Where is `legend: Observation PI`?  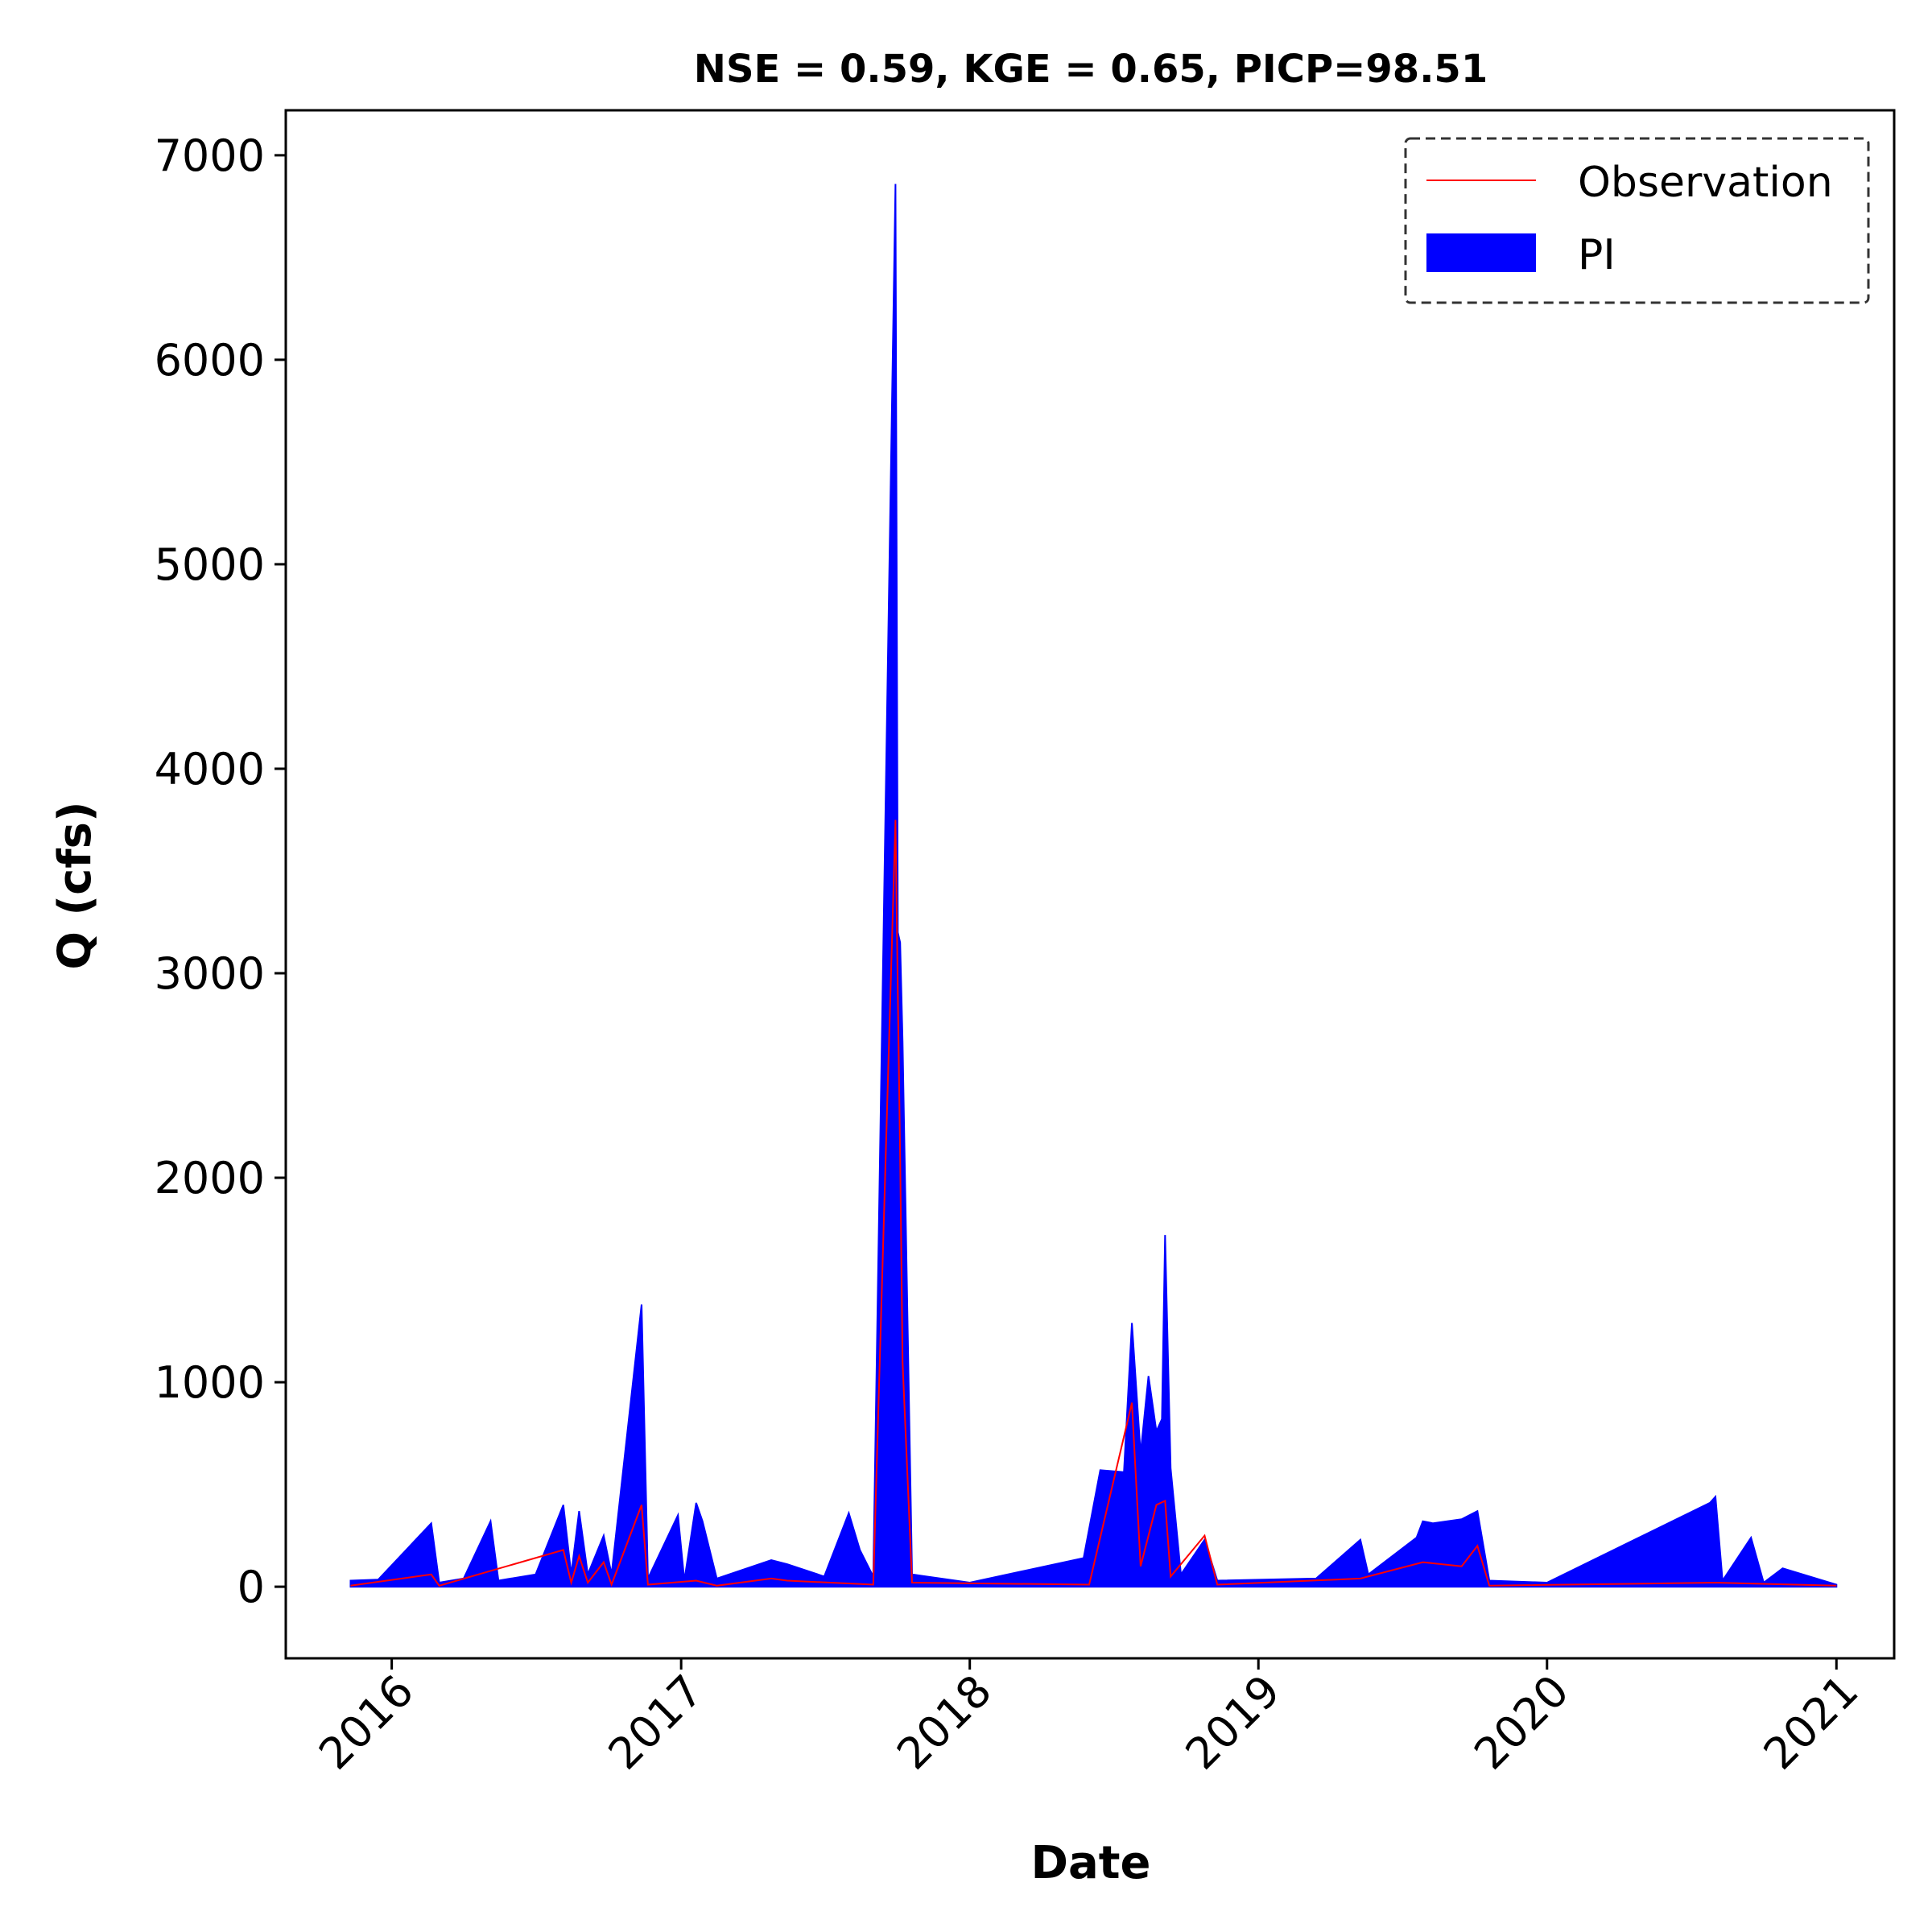
legend: Observation PI is located at coordinates (1637, 221).